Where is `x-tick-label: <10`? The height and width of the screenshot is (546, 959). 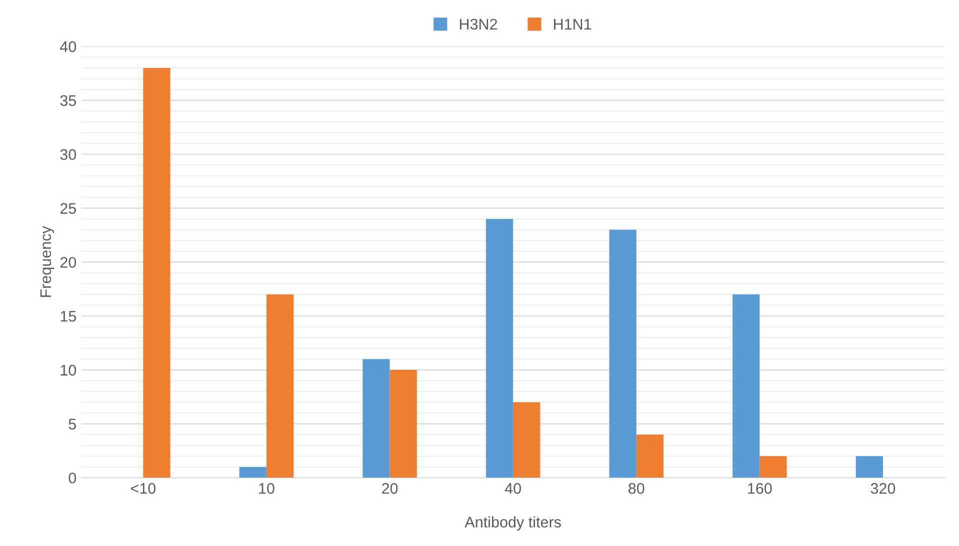 x-tick-label: <10 is located at coordinates (143, 488).